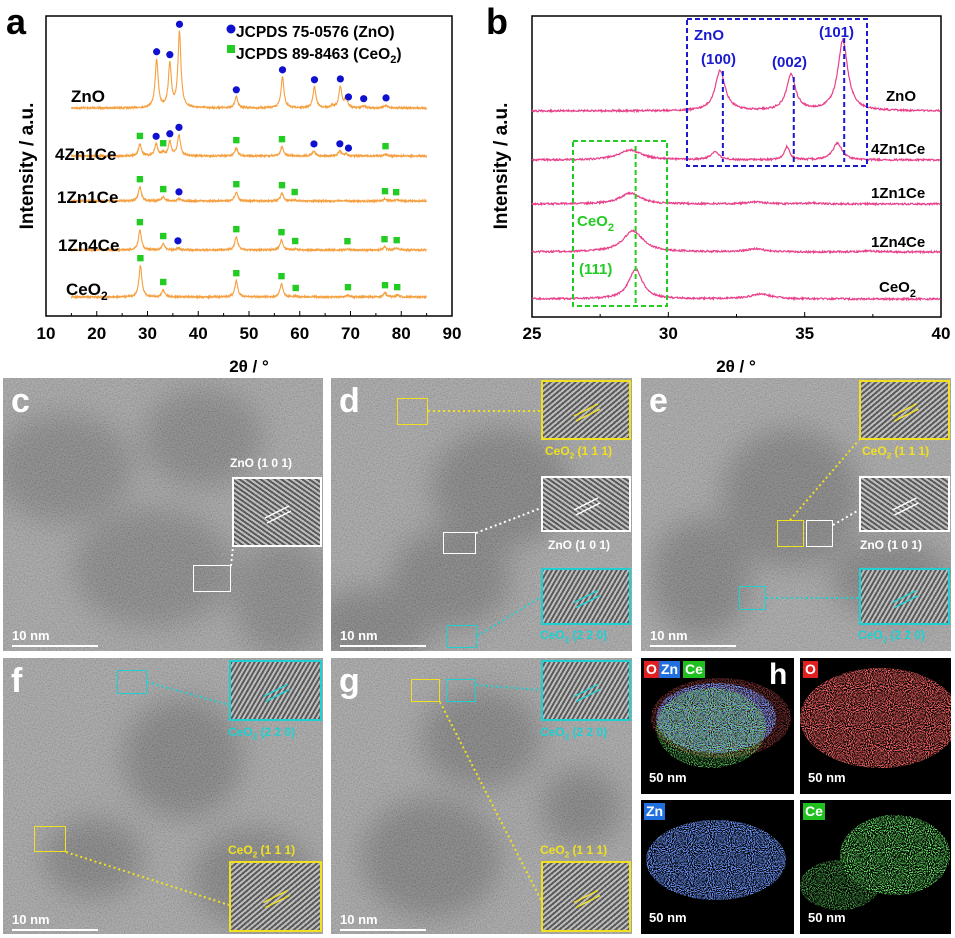 Image resolution: width=955 pixels, height=938 pixels. What do you see at coordinates (901, 96) in the screenshot?
I see `sample-label-main: ZnO` at bounding box center [901, 96].